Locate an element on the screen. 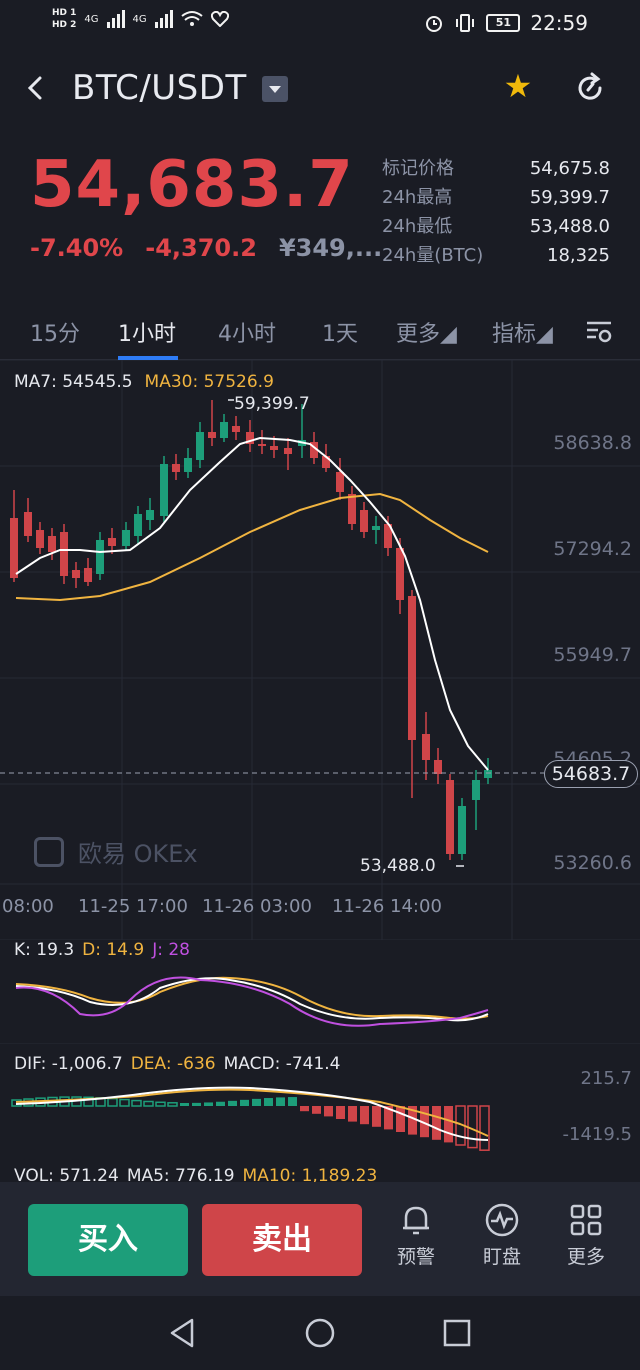 The image size is (640, 1370). interval-tabs: 15分 1小时 4小时 1天 更多◢ 指标◢ is located at coordinates (320, 333).